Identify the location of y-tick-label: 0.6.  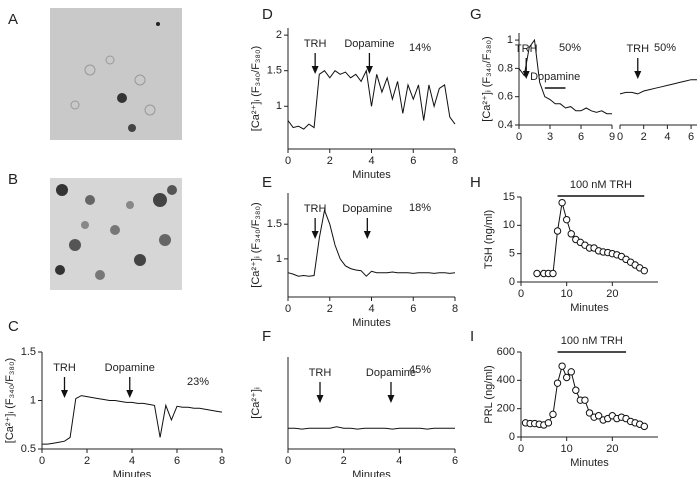
(505, 97).